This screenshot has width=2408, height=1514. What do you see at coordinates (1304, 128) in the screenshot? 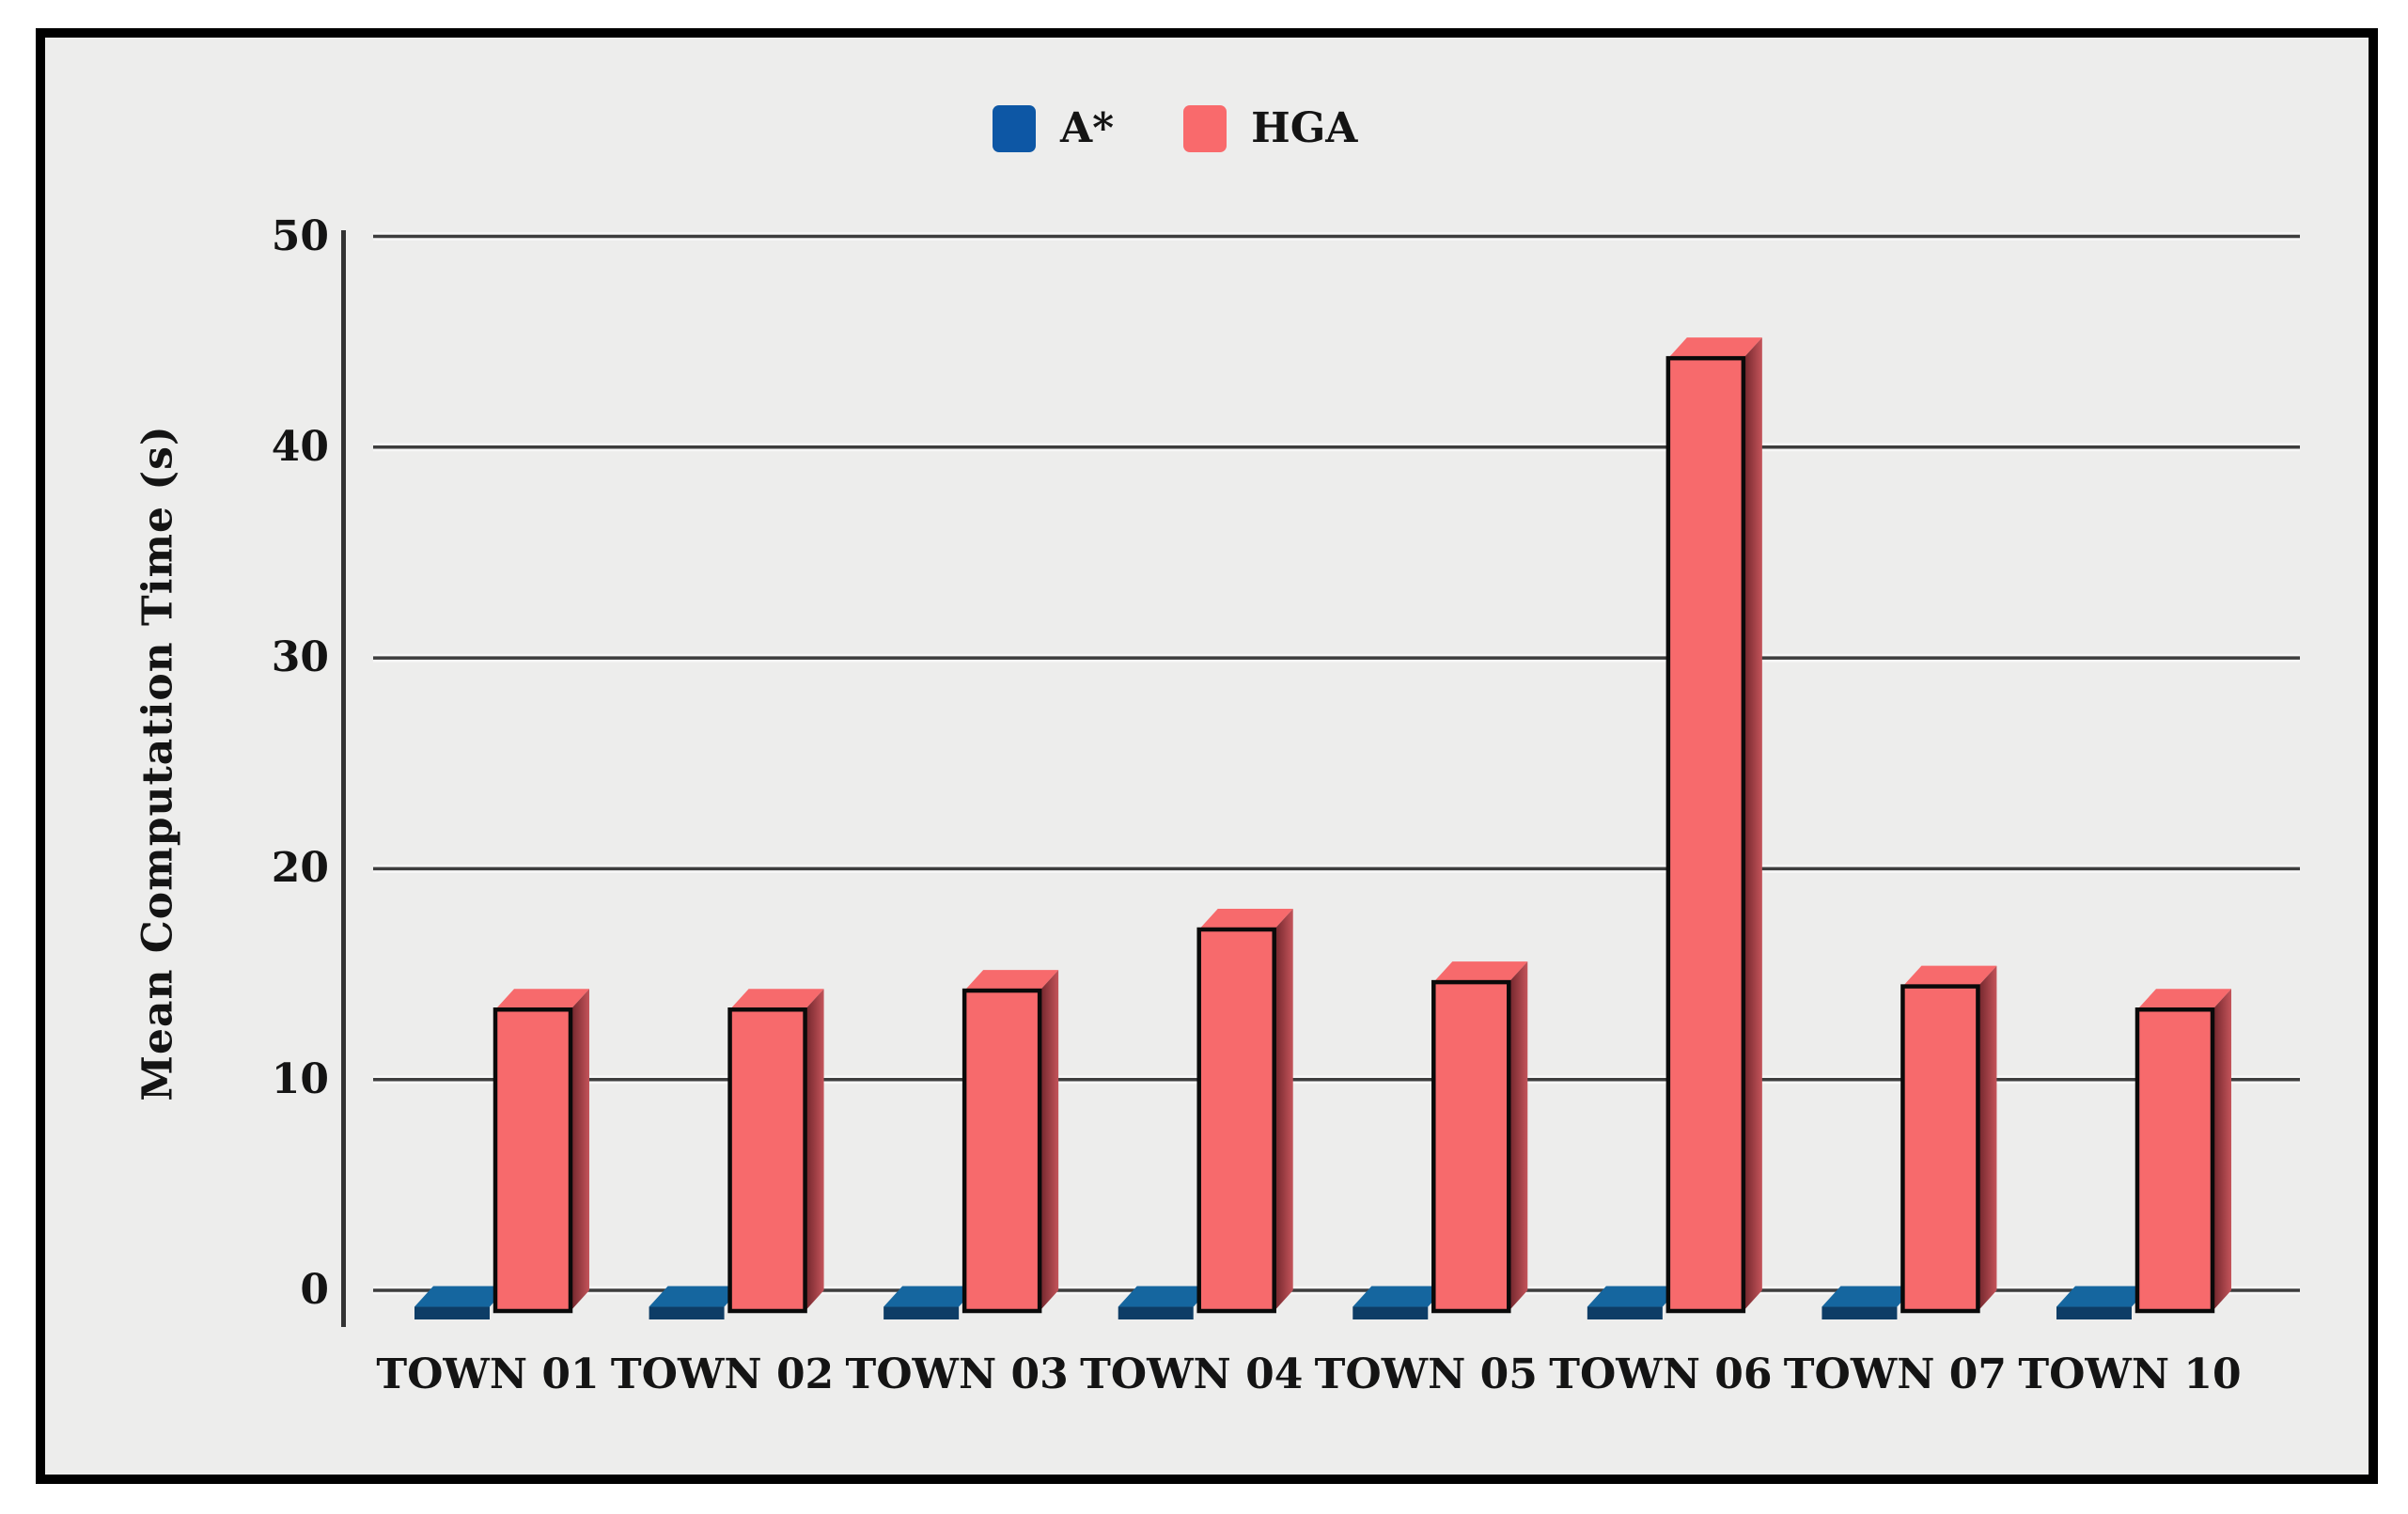
I see `legend-label-hga: HGA` at bounding box center [1304, 128].